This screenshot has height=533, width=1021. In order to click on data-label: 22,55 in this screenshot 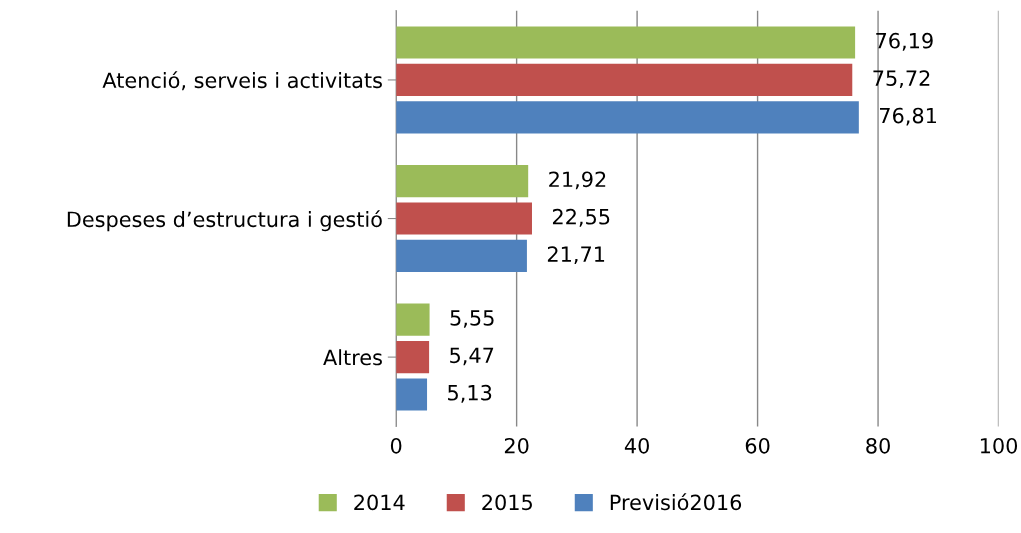, I will do `click(581, 217)`.